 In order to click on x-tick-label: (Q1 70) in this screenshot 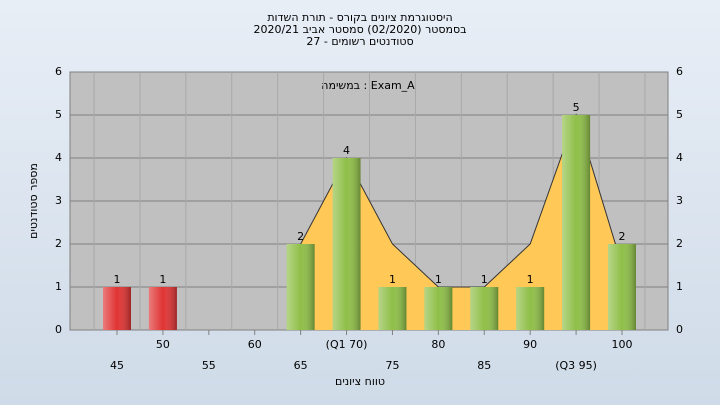, I will do `click(347, 344)`.